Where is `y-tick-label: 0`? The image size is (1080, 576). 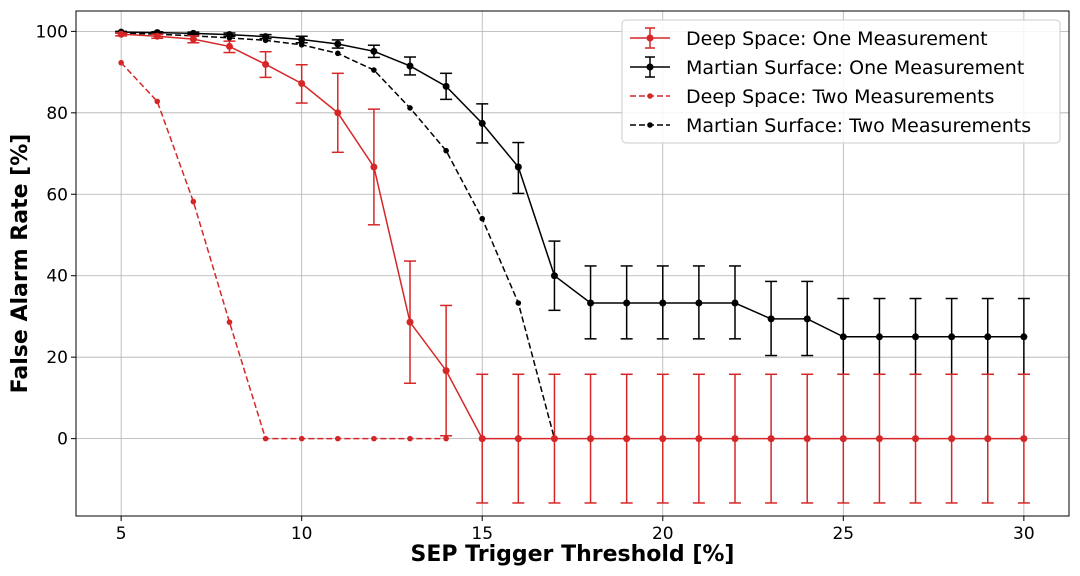 y-tick-label: 0 is located at coordinates (62, 440).